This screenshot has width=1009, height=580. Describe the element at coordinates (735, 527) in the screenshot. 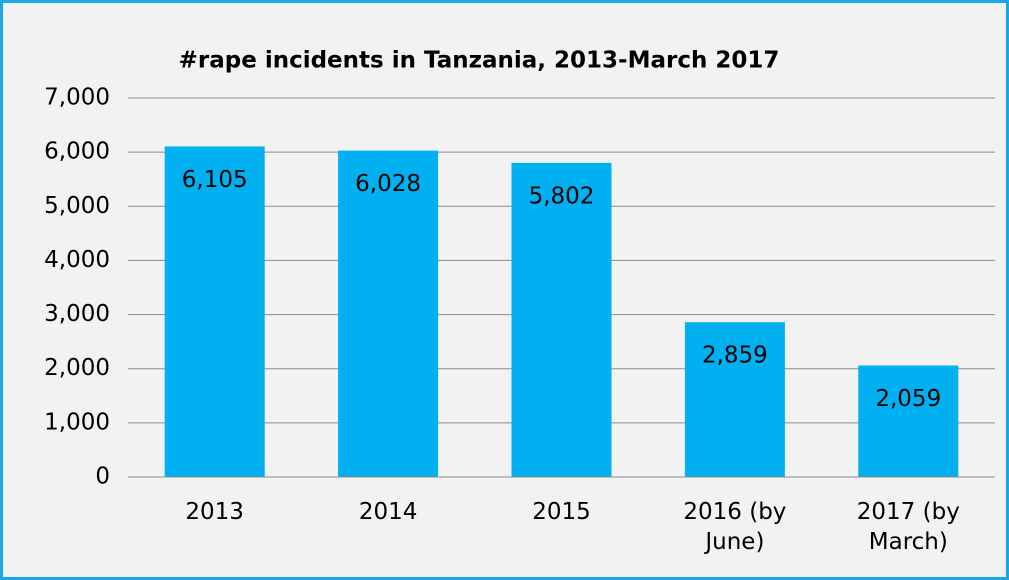

I see `x-tick-label: 2016 (by June)` at that location.